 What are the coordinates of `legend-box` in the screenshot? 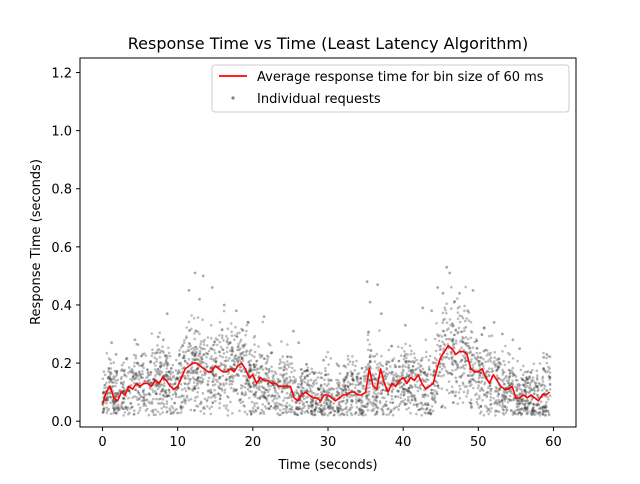 It's located at (390, 88).